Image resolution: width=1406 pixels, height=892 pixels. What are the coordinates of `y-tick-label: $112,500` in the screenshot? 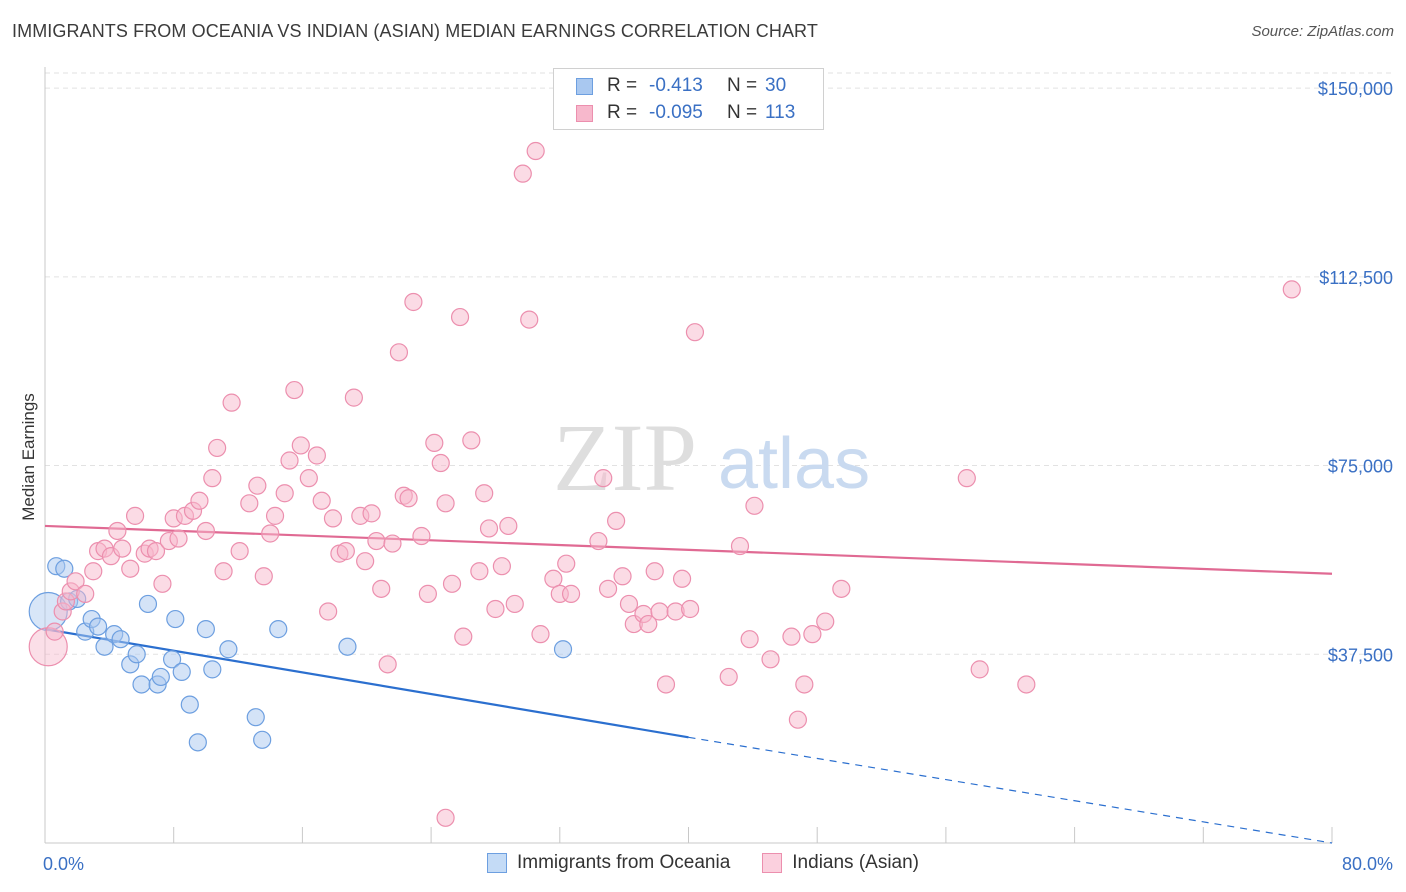 It's located at (1356, 278).